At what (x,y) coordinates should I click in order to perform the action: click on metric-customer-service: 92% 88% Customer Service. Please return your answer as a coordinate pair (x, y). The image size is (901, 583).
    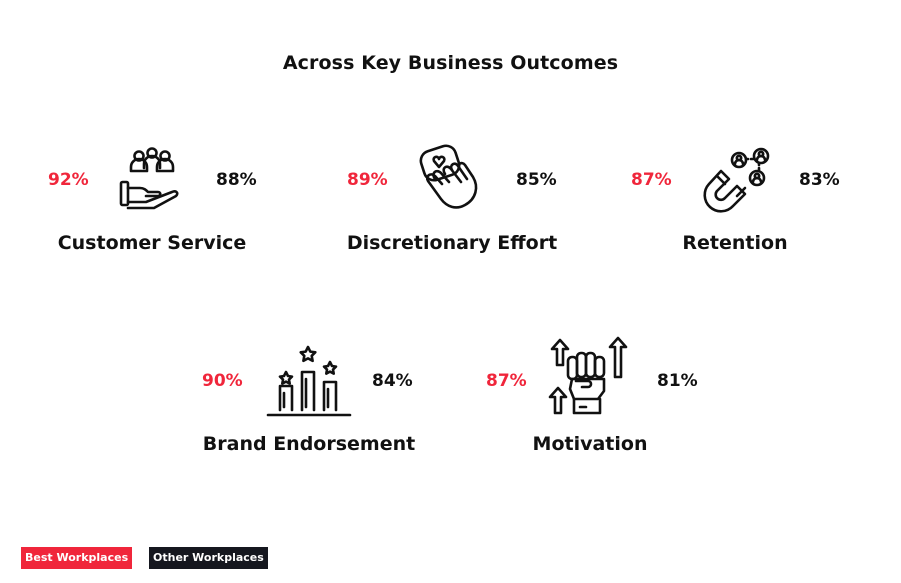
    Looking at the image, I should click on (152, 200).